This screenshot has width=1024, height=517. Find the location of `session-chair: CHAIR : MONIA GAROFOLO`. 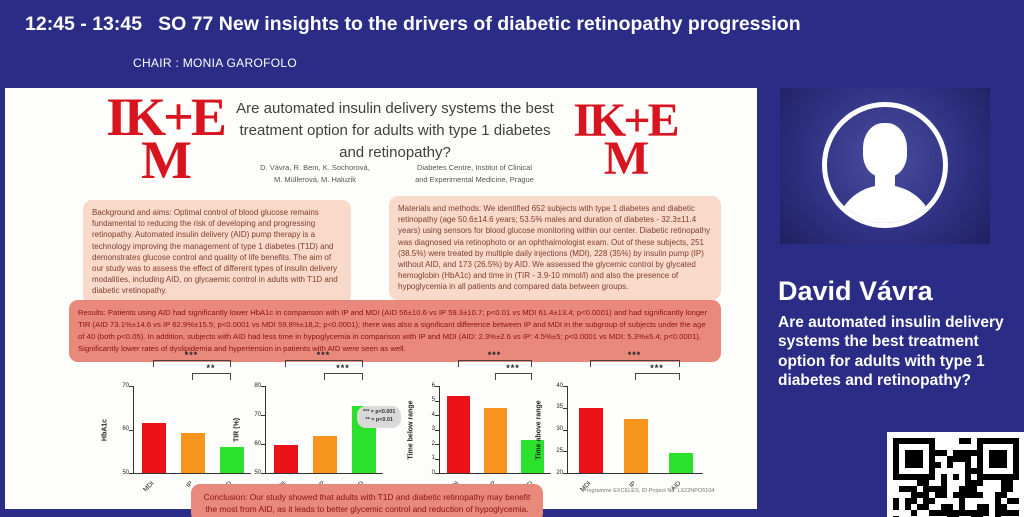

session-chair: CHAIR : MONIA GAROFOLO is located at coordinates (215, 63).